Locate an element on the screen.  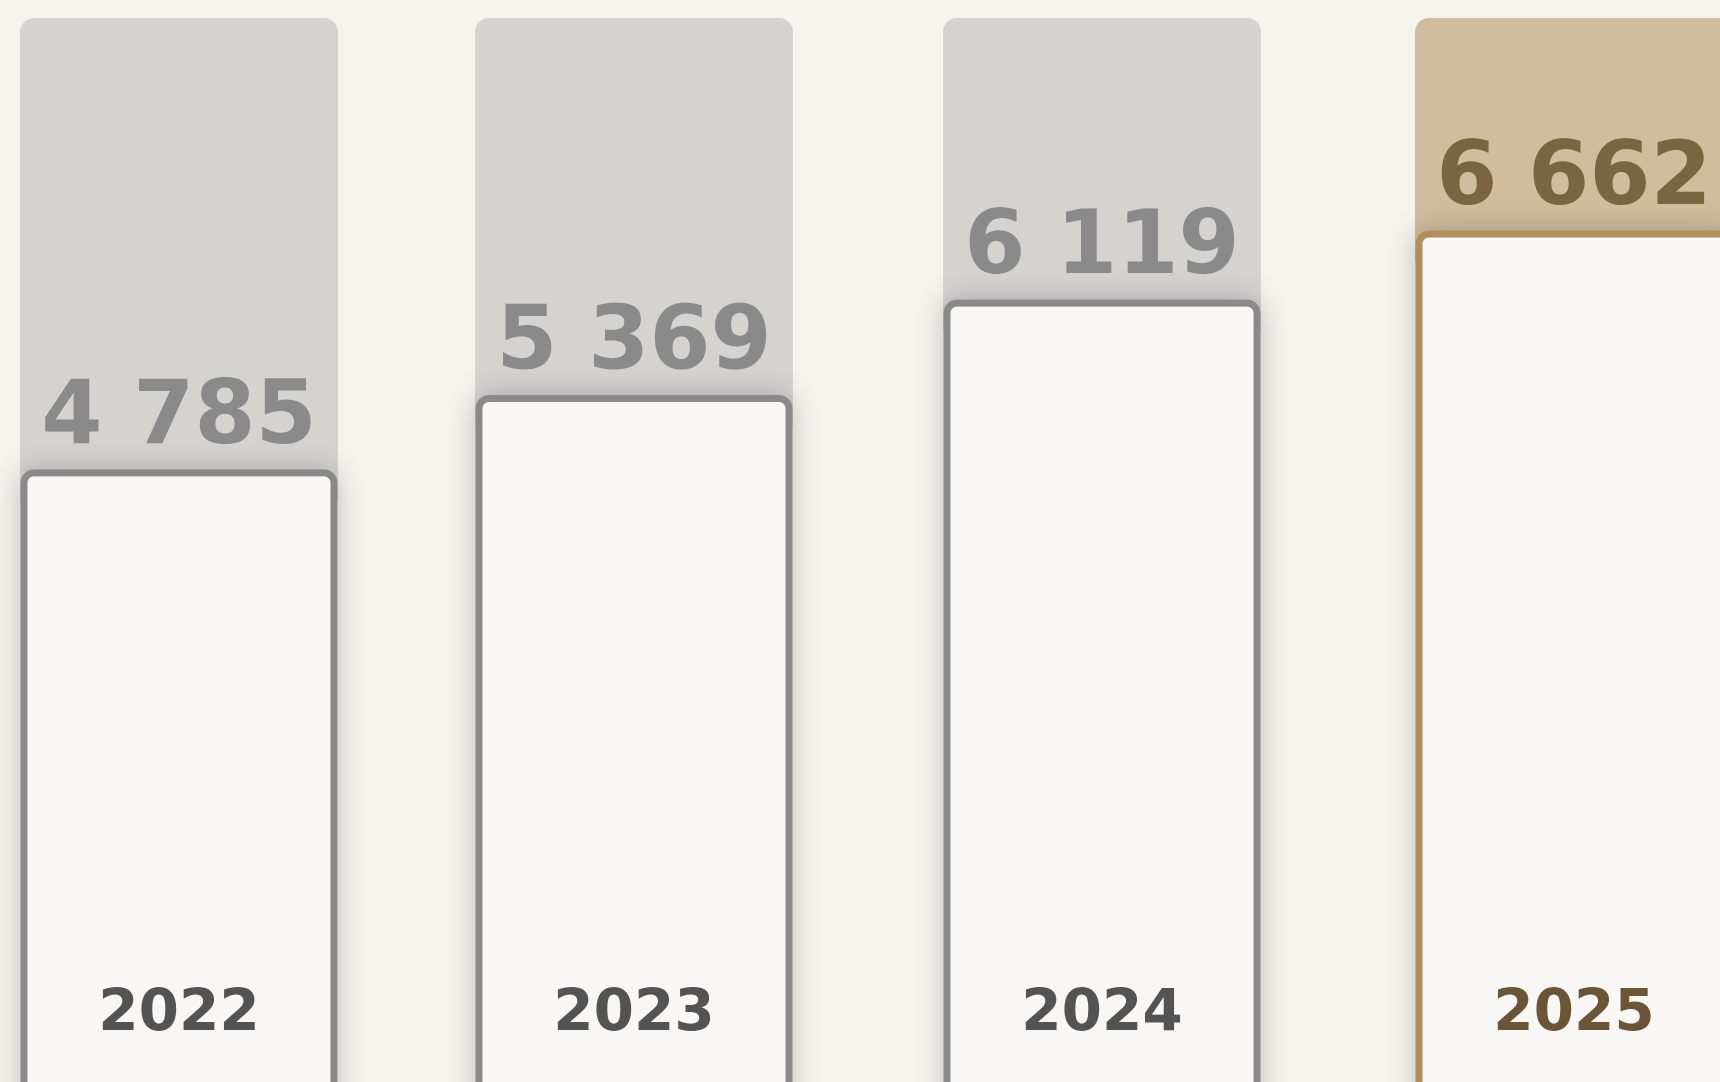
value-label: 6 119 is located at coordinates (1102, 242).